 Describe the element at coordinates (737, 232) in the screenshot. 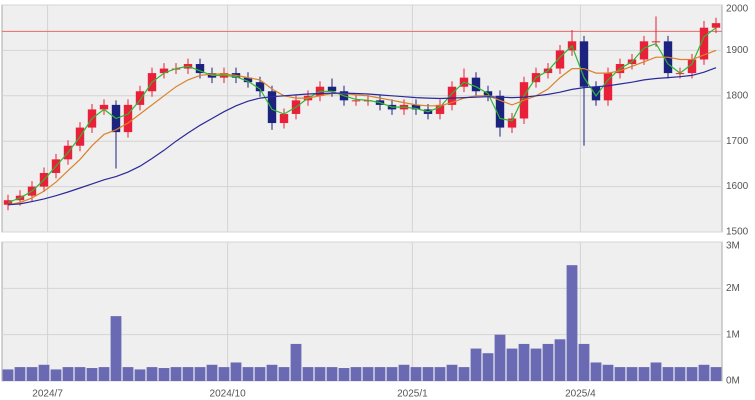

I see `y-tick-label: 1500` at that location.